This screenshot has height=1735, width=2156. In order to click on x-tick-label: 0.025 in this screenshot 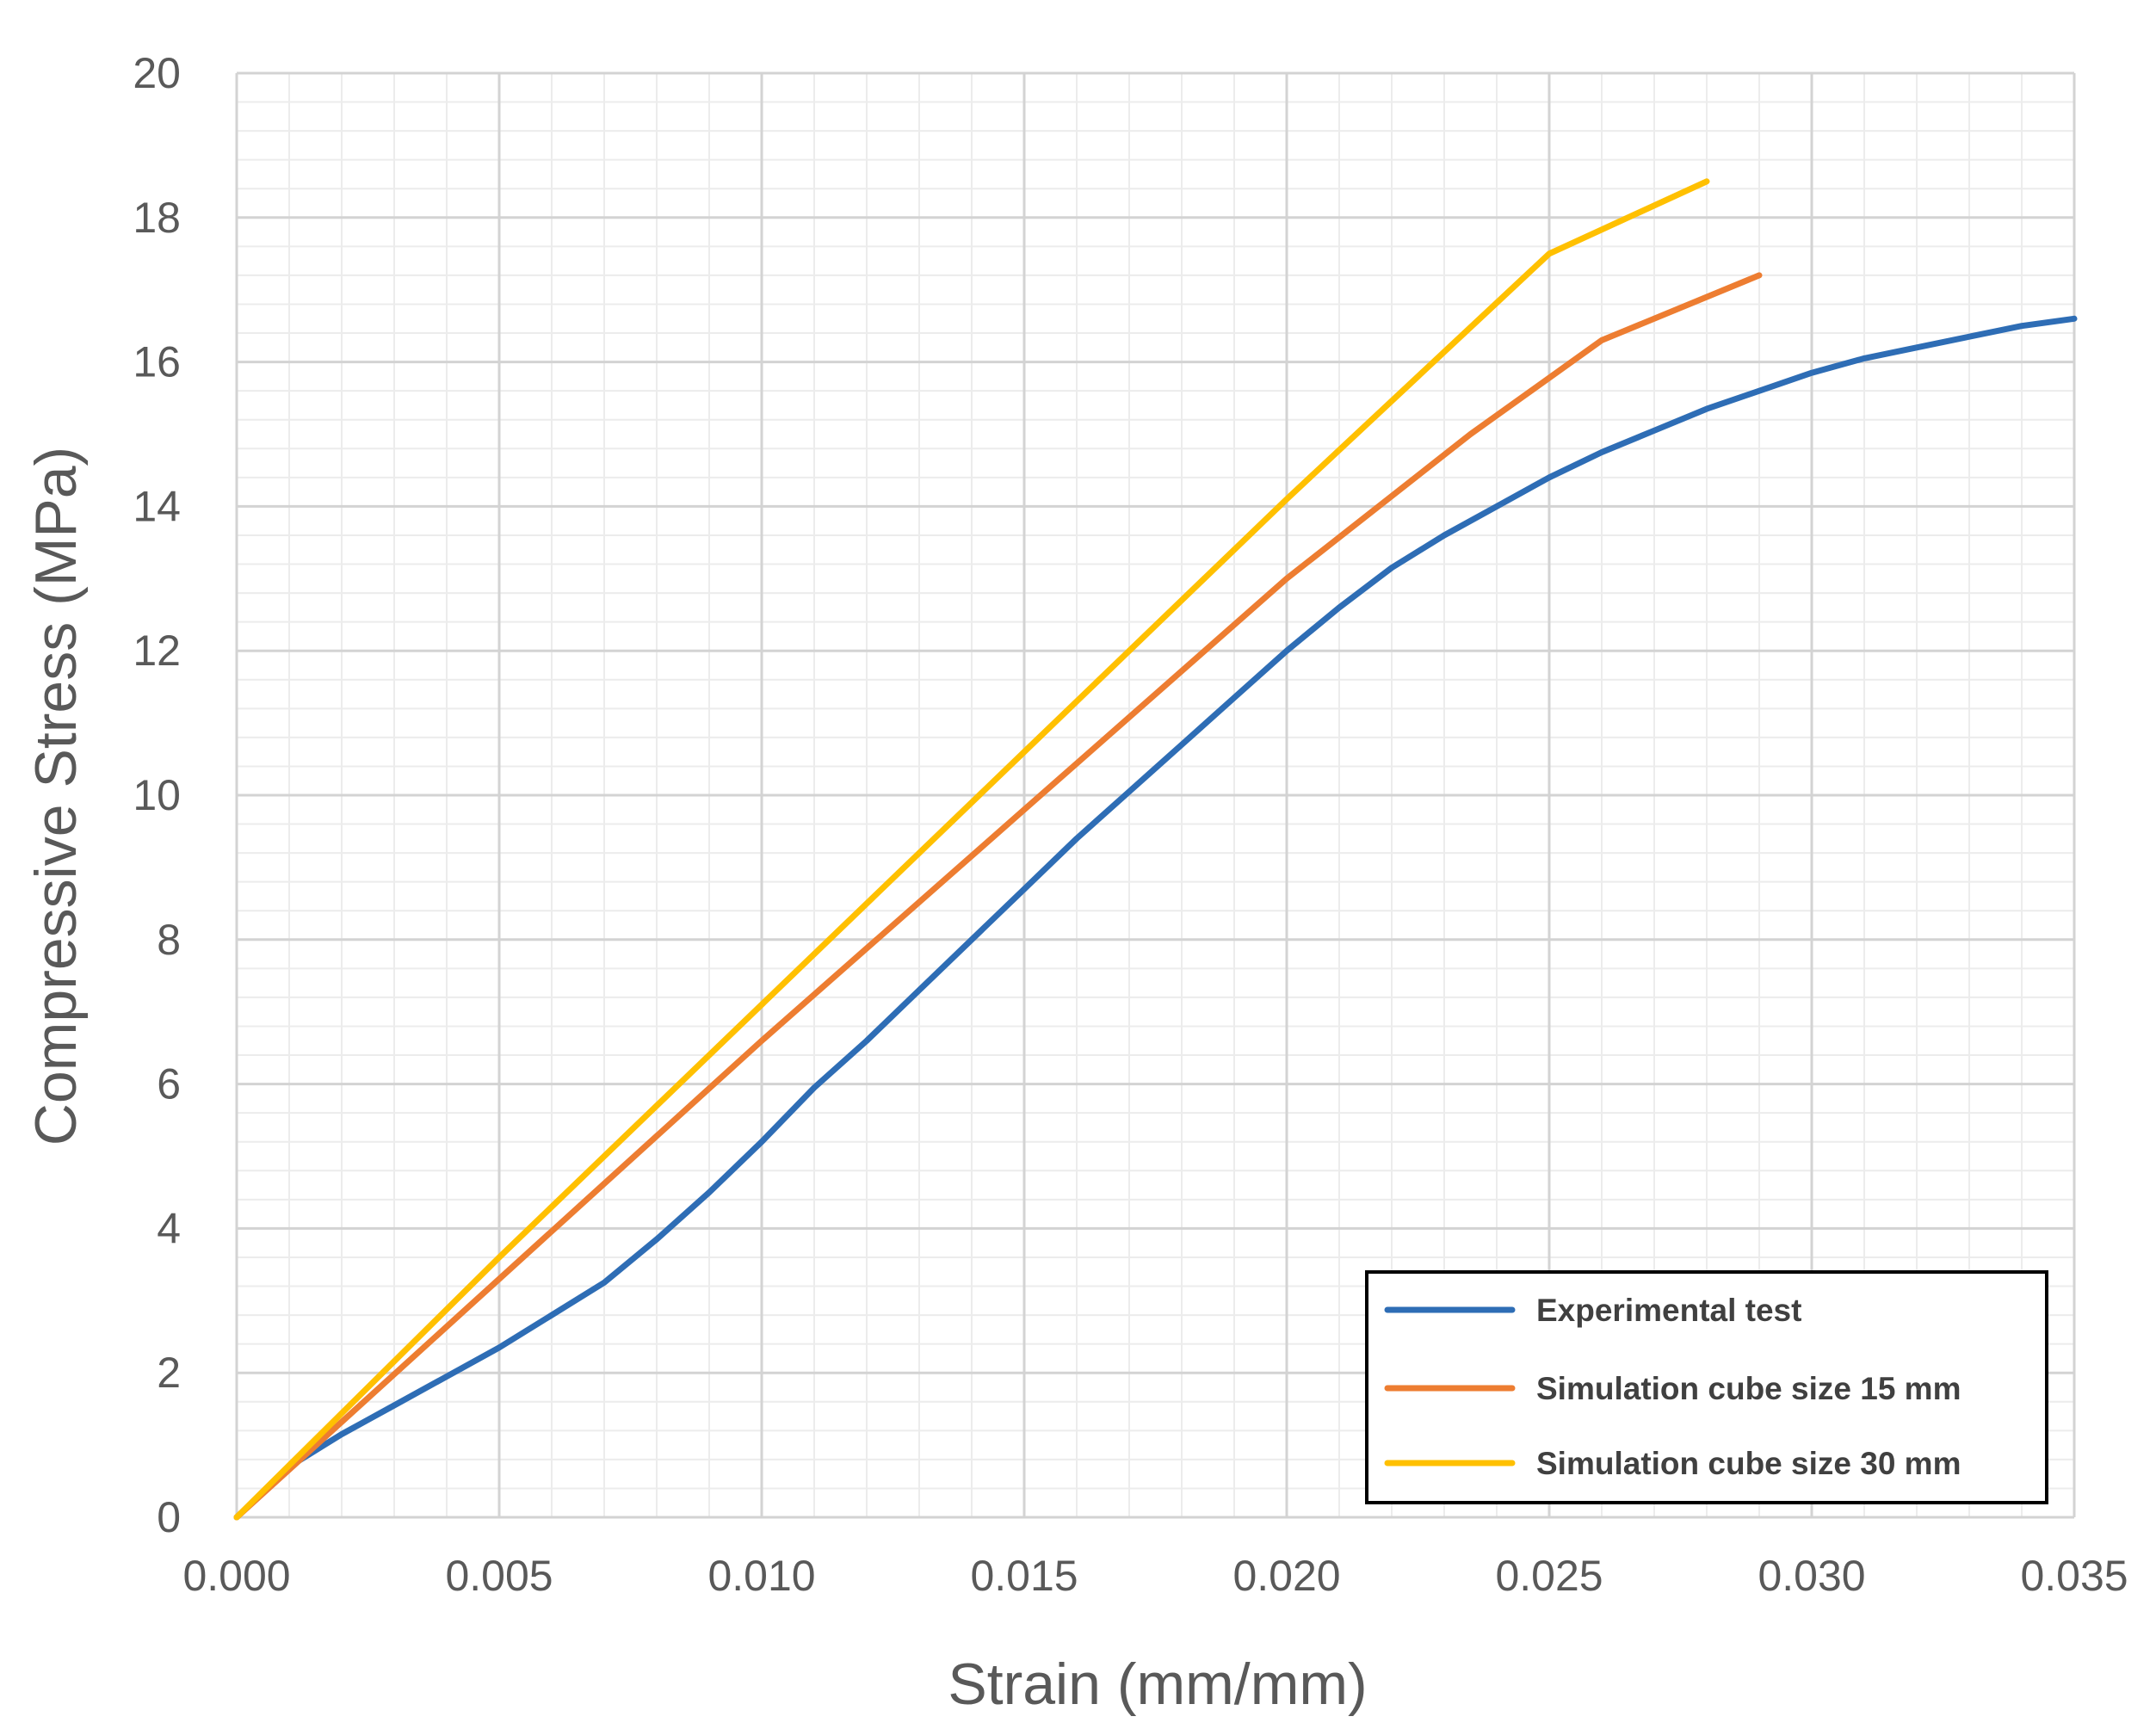, I will do `click(1549, 1576)`.